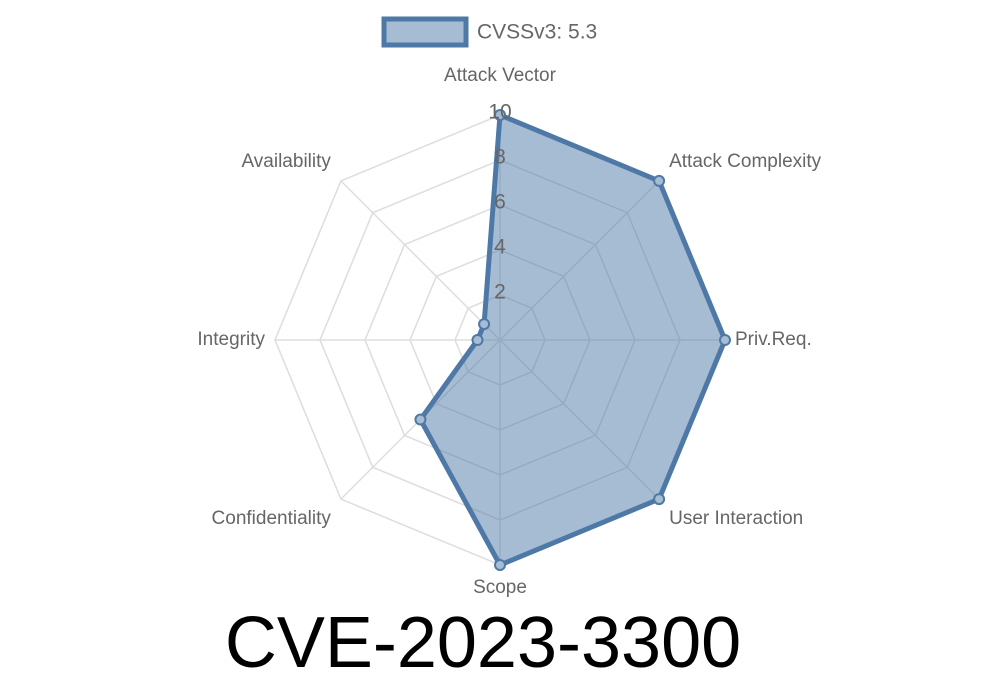 This screenshot has width=1000, height=700. I want to click on axis-label: Scope, so click(500, 587).